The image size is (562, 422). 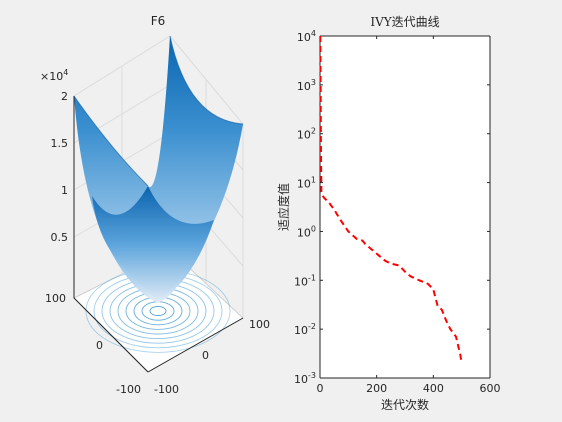 I want to click on x-tick-labels: 0 200 400 600, so click(x=409, y=388).